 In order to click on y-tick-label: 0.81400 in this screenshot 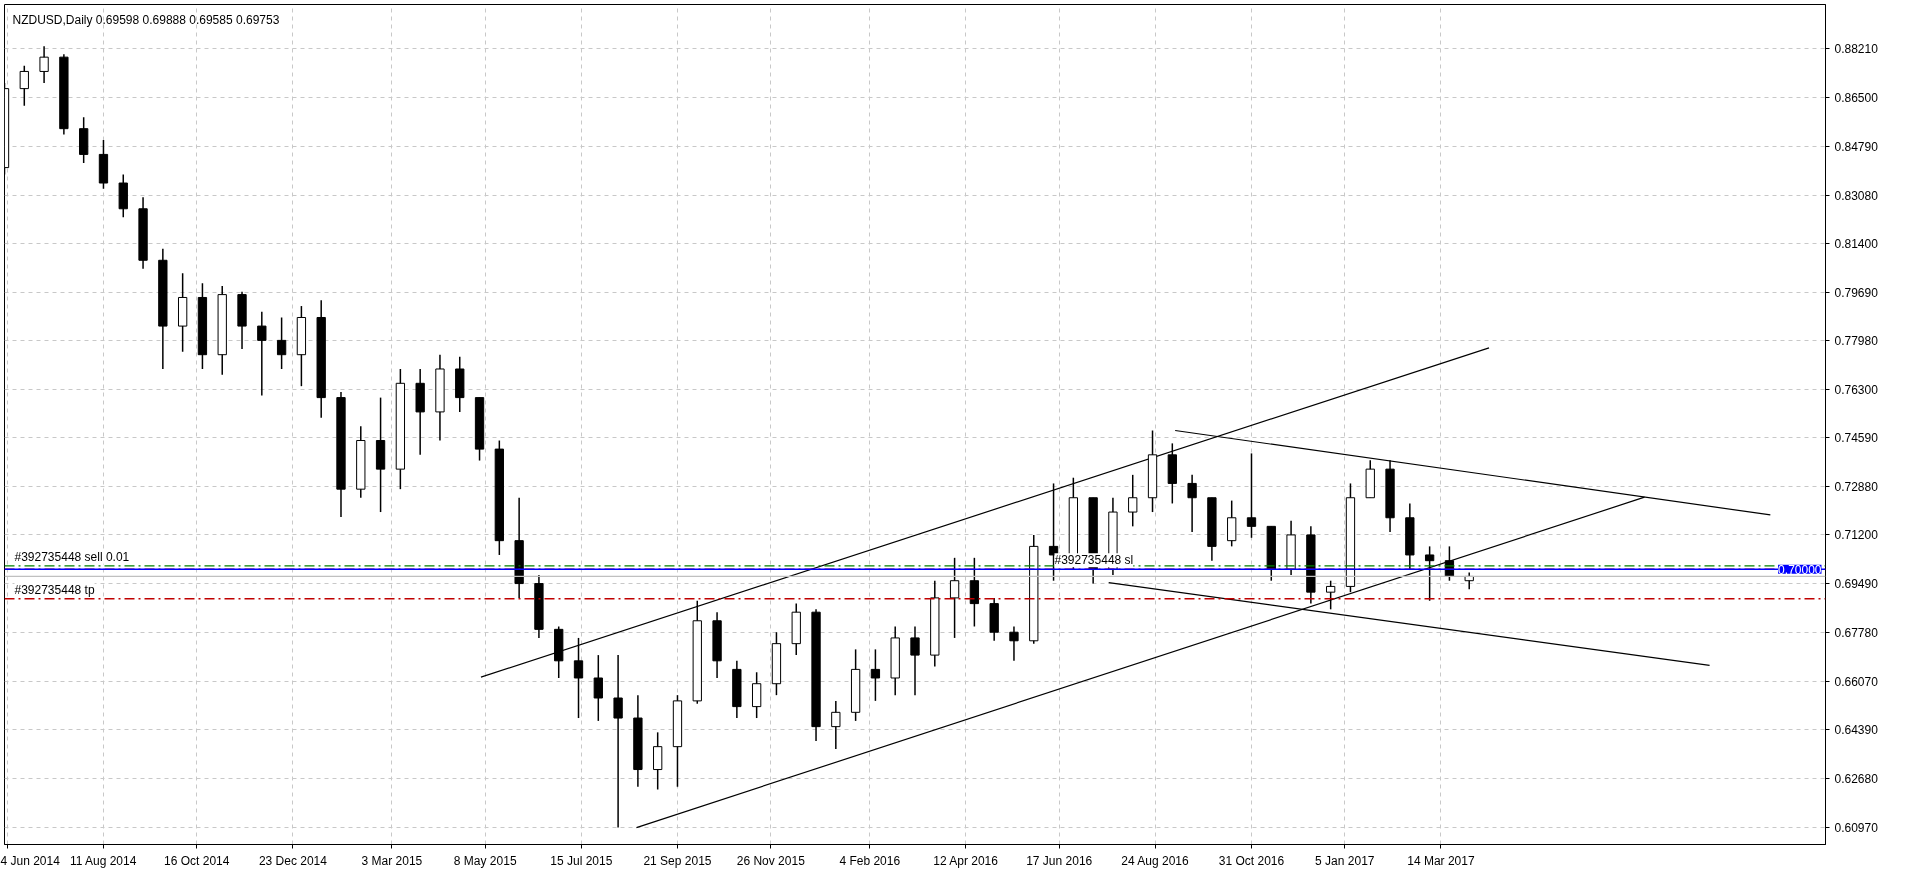, I will do `click(1856, 243)`.